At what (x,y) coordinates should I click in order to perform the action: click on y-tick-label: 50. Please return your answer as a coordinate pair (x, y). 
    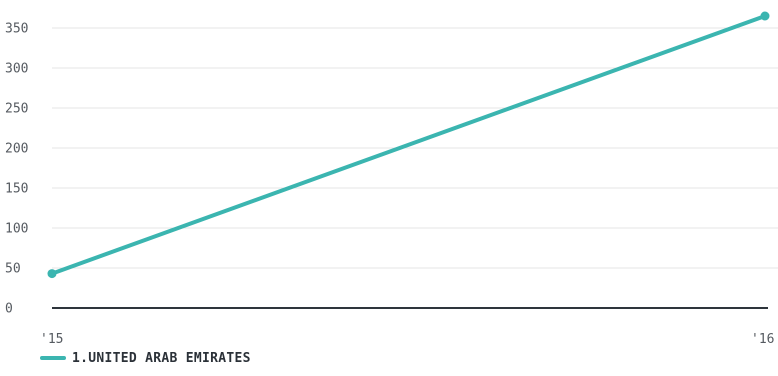
    Looking at the image, I should click on (13, 269).